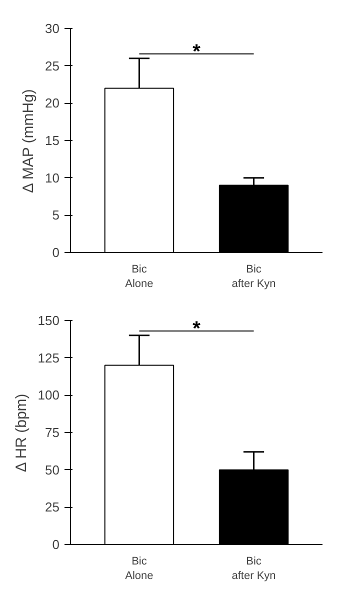  What do you see at coordinates (52, 432) in the screenshot?
I see `y-tick-label: 75` at bounding box center [52, 432].